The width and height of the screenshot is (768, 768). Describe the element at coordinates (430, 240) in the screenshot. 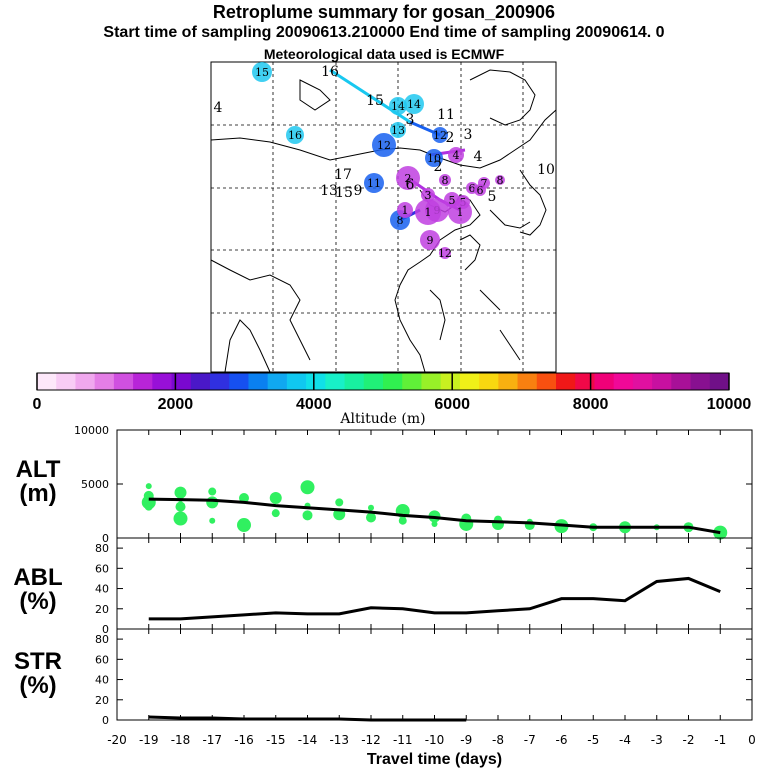

I see `plume-marker-label: 9` at that location.